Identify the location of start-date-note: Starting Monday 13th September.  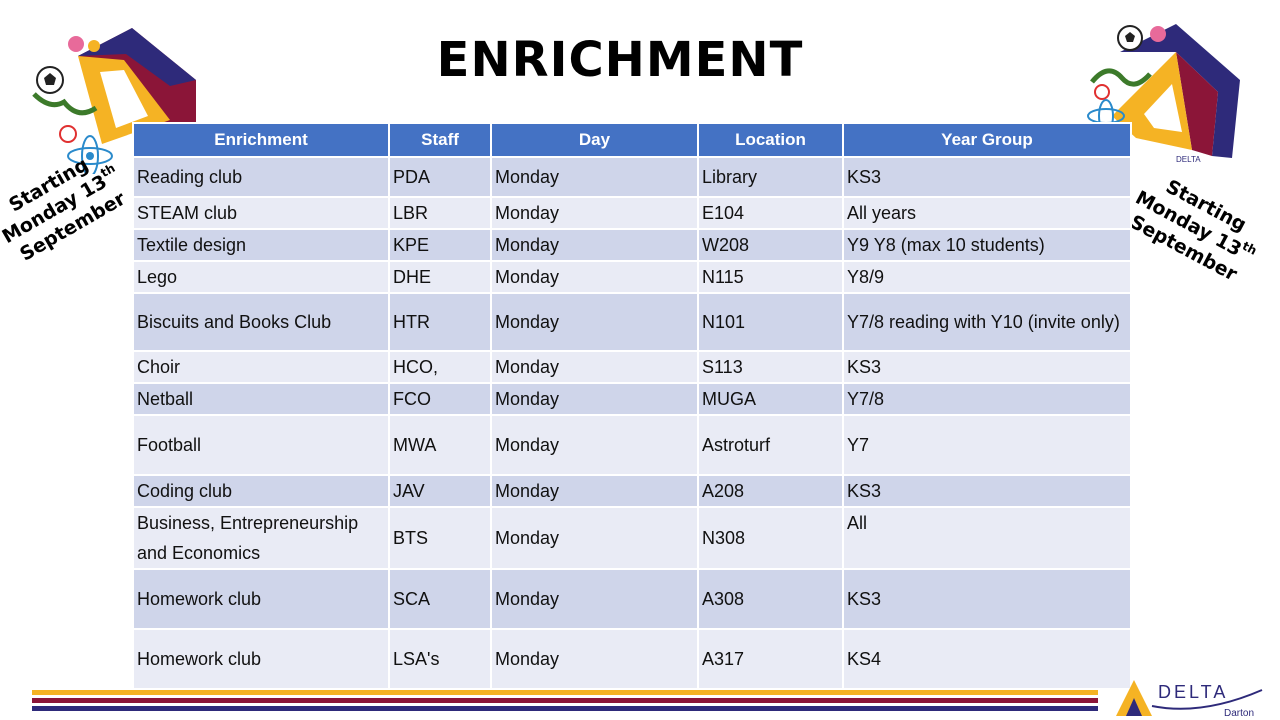
(1193, 230).